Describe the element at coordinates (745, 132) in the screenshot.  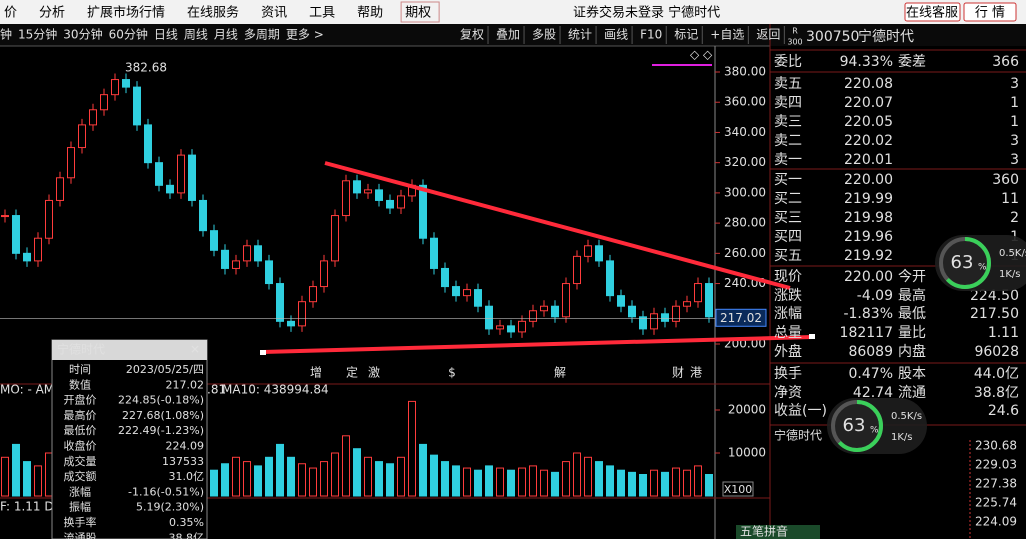
I see `y-tick-label: 340.00` at that location.